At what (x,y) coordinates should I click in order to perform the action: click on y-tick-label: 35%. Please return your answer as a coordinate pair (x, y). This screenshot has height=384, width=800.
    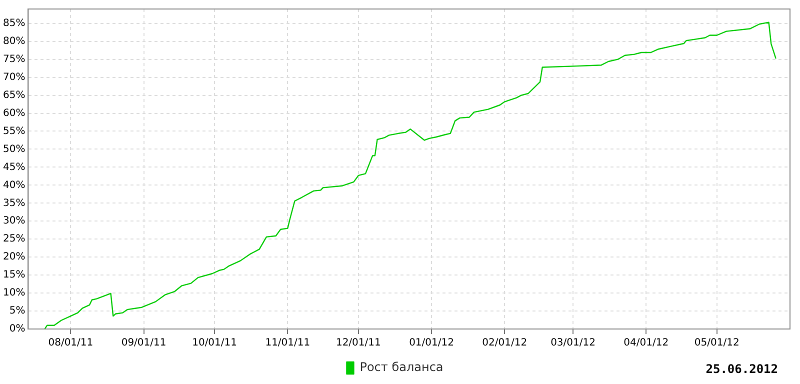
    Looking at the image, I should click on (14, 203).